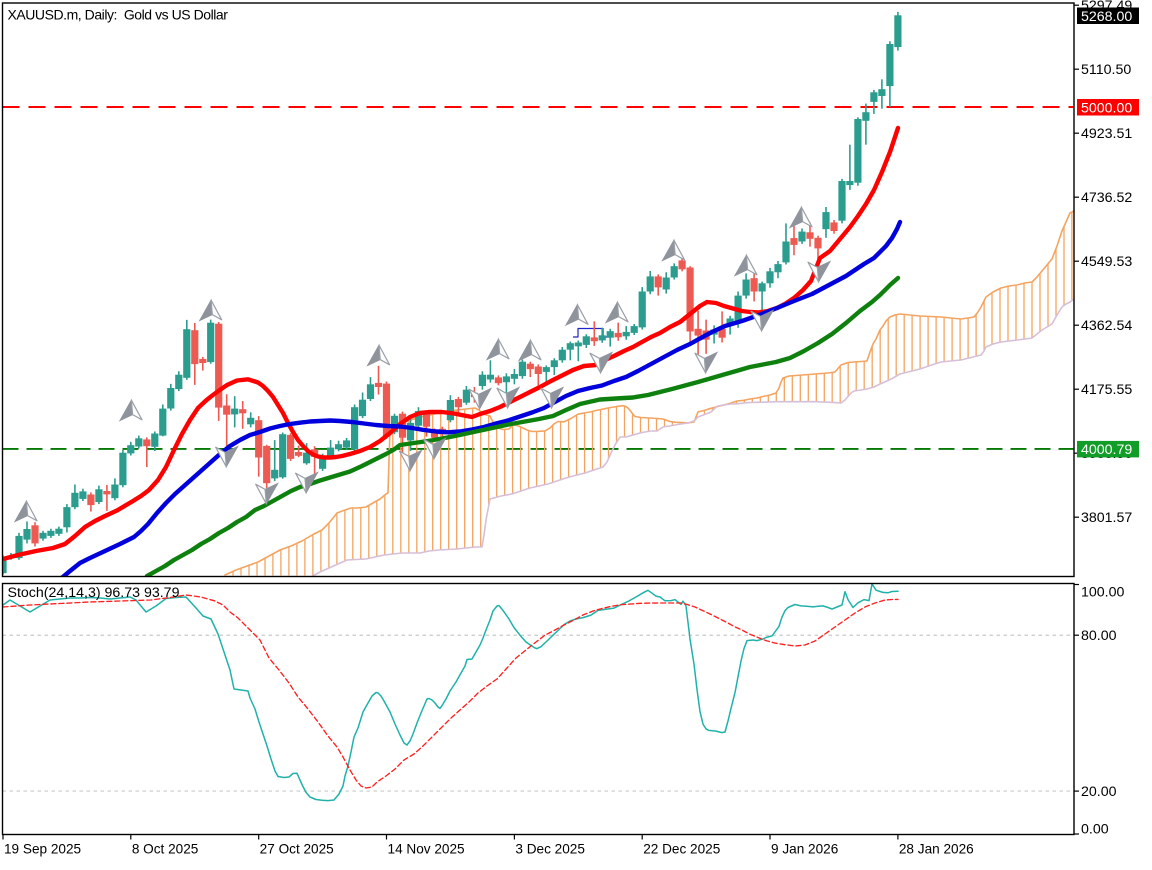 The image size is (1152, 870). Describe the element at coordinates (1099, 636) in the screenshot. I see `svg-text: 80.00` at that location.